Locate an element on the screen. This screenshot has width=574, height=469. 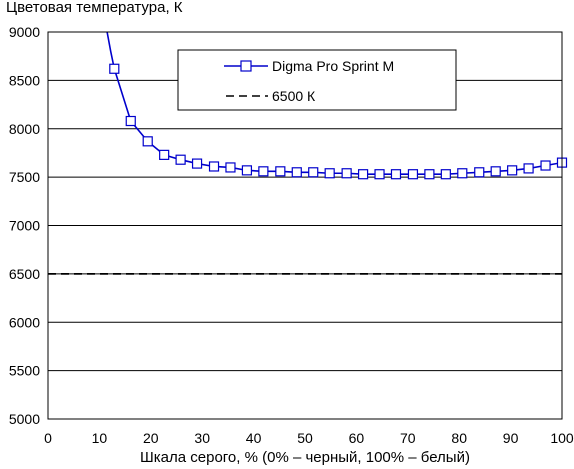
x-tick-label: 100 is located at coordinates (562, 438).